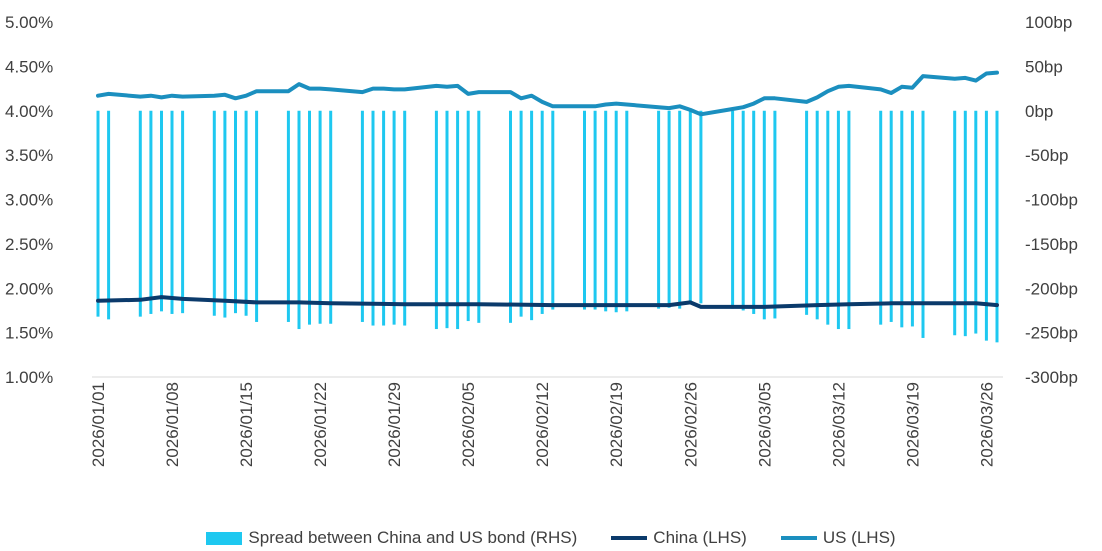 This screenshot has height=551, width=1102. What do you see at coordinates (1046, 155) in the screenshot?
I see `right-tick-label: -50bp` at bounding box center [1046, 155].